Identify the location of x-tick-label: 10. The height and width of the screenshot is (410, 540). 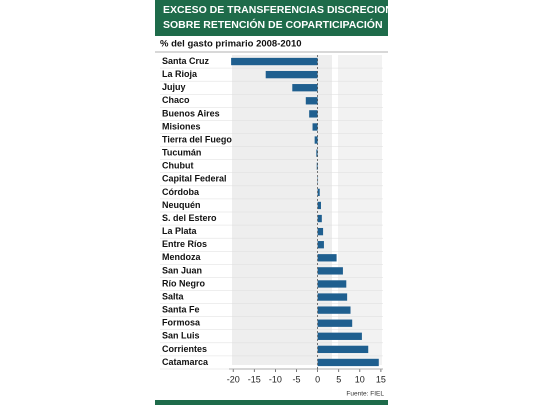
(360, 379).